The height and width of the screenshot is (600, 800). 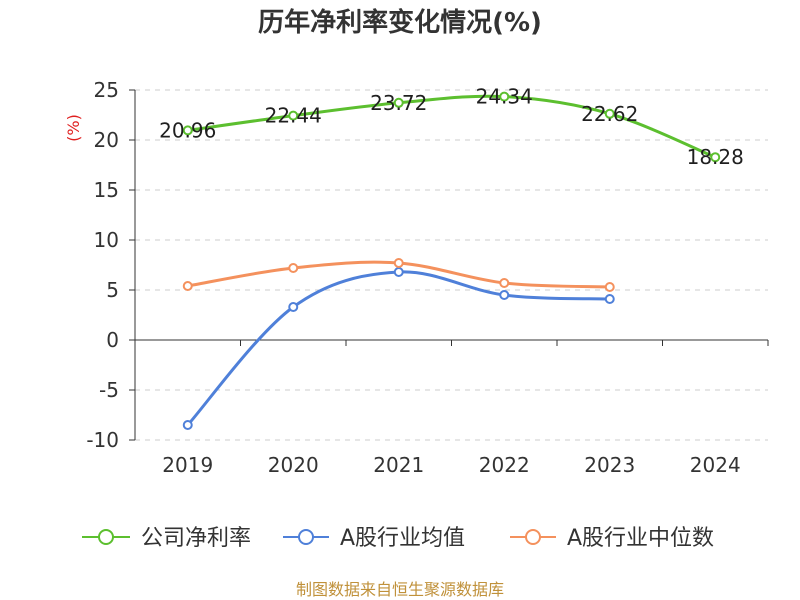 What do you see at coordinates (102, 440) in the screenshot?
I see `y-tick-label: -10` at bounding box center [102, 440].